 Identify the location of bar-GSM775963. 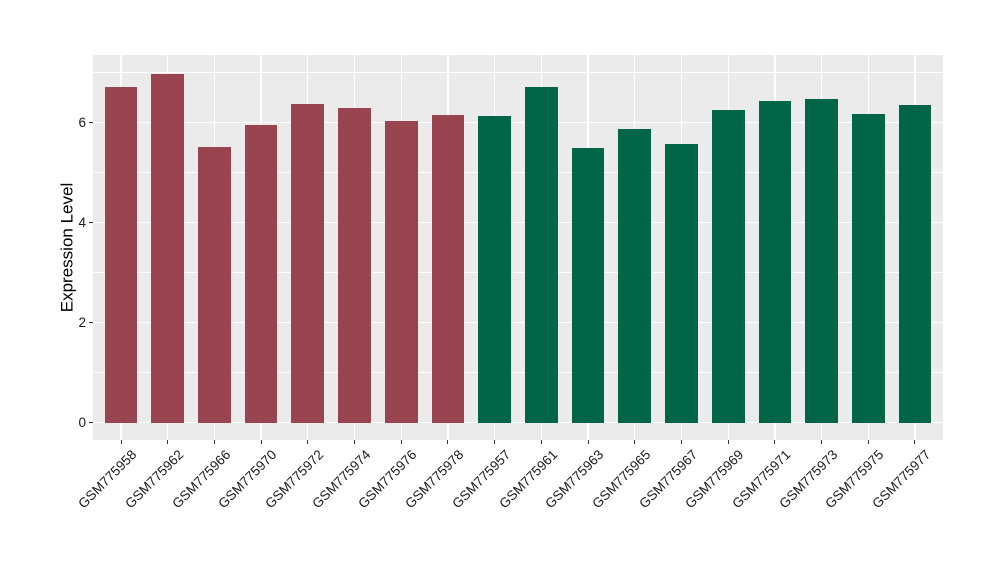
(588, 285).